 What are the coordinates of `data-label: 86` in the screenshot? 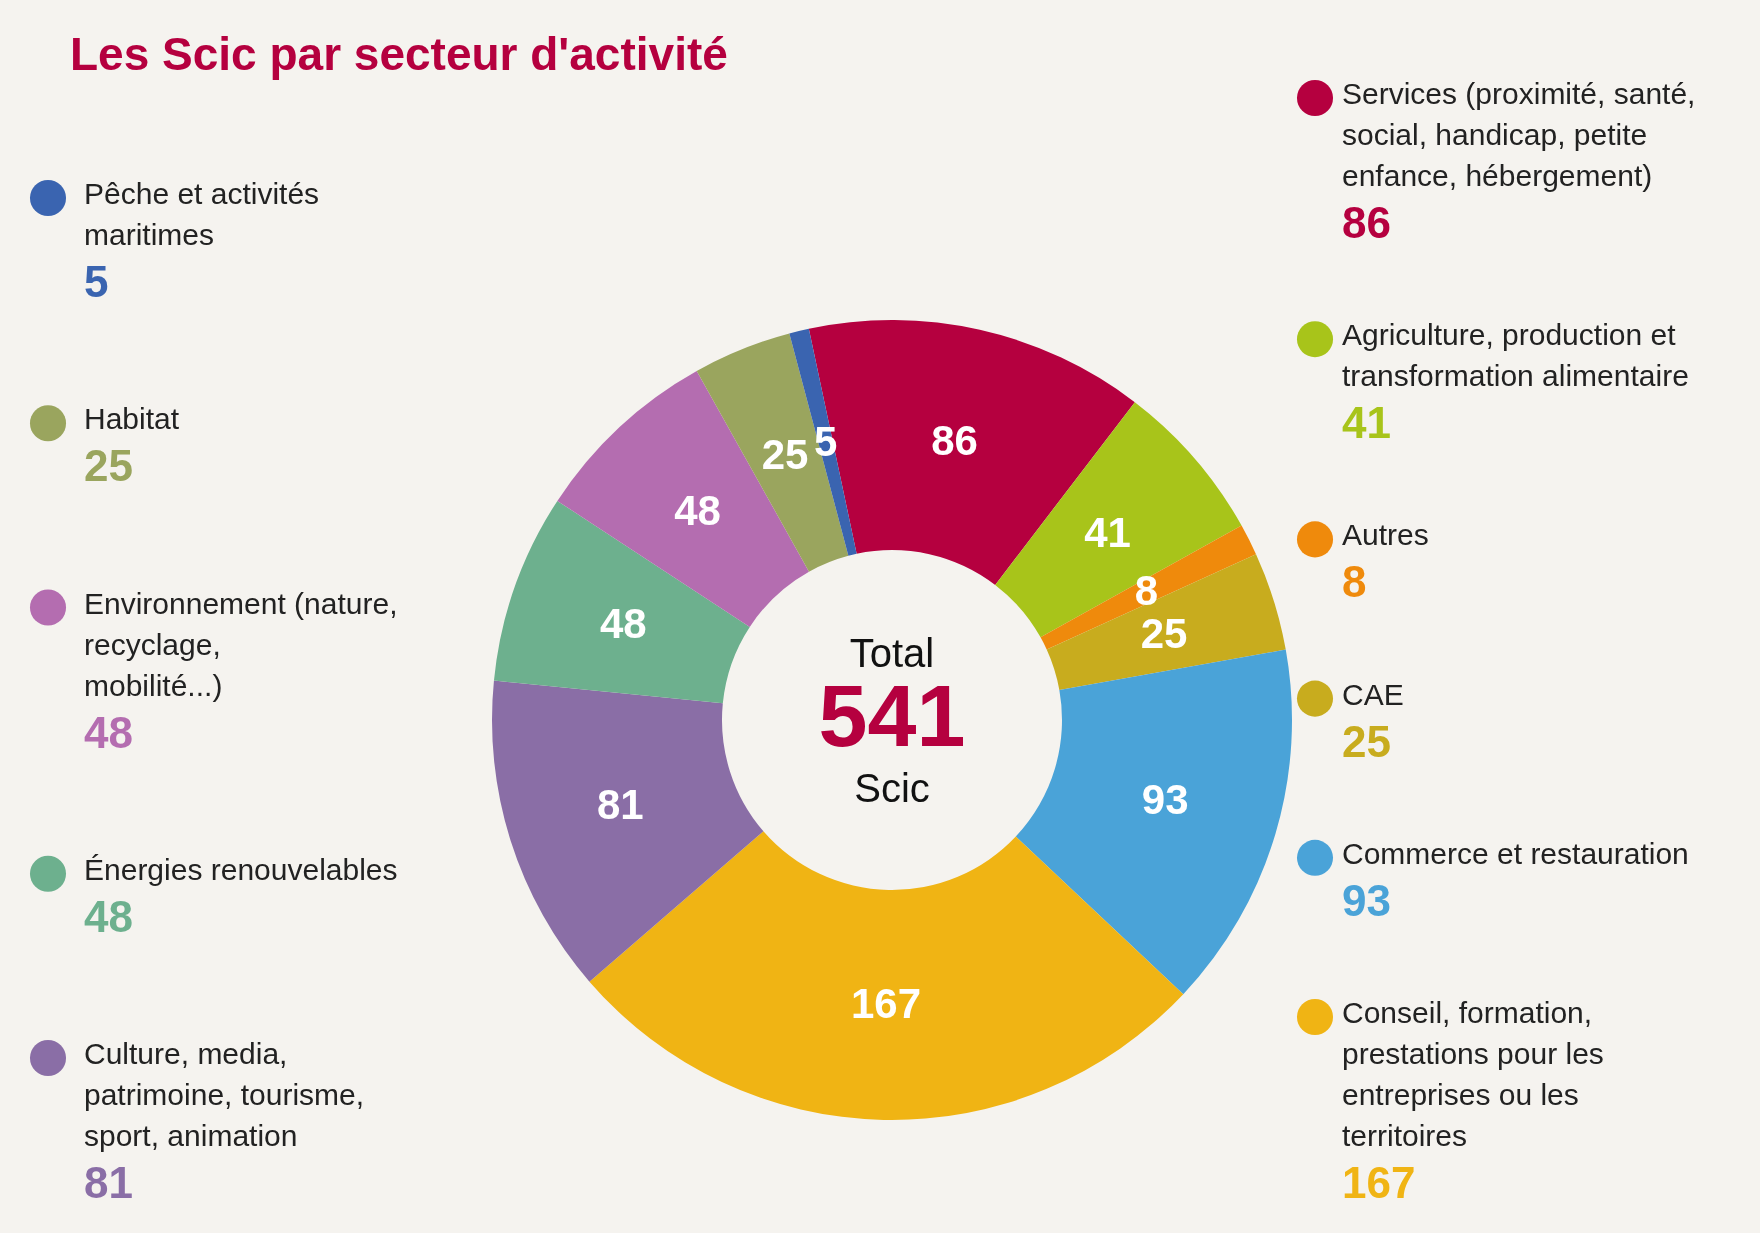 It's located at (954, 440).